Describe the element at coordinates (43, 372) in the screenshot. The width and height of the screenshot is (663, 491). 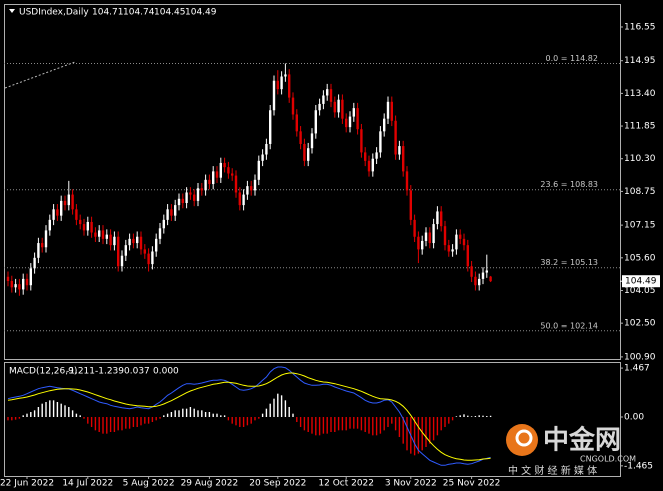
I see `indicator-title: MACD(12,26,9)` at that location.